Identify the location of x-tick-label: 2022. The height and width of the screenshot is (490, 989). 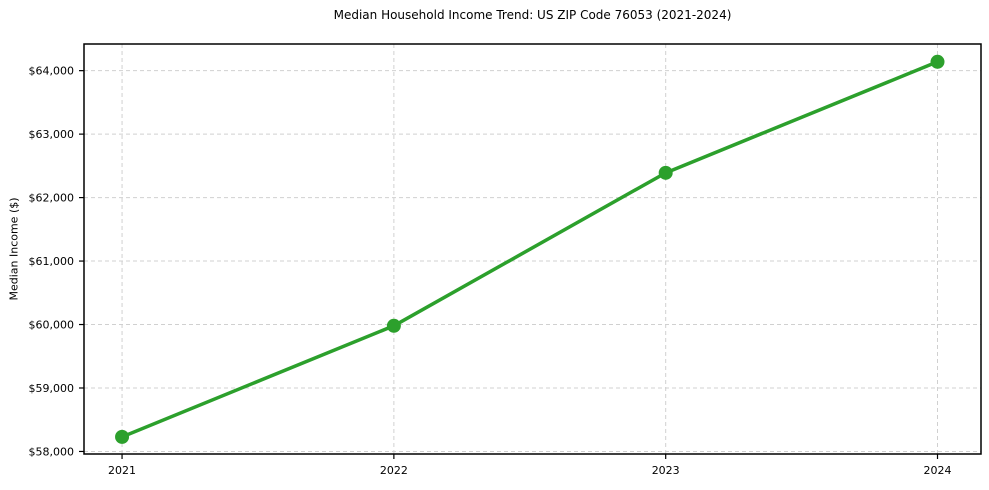
(394, 470).